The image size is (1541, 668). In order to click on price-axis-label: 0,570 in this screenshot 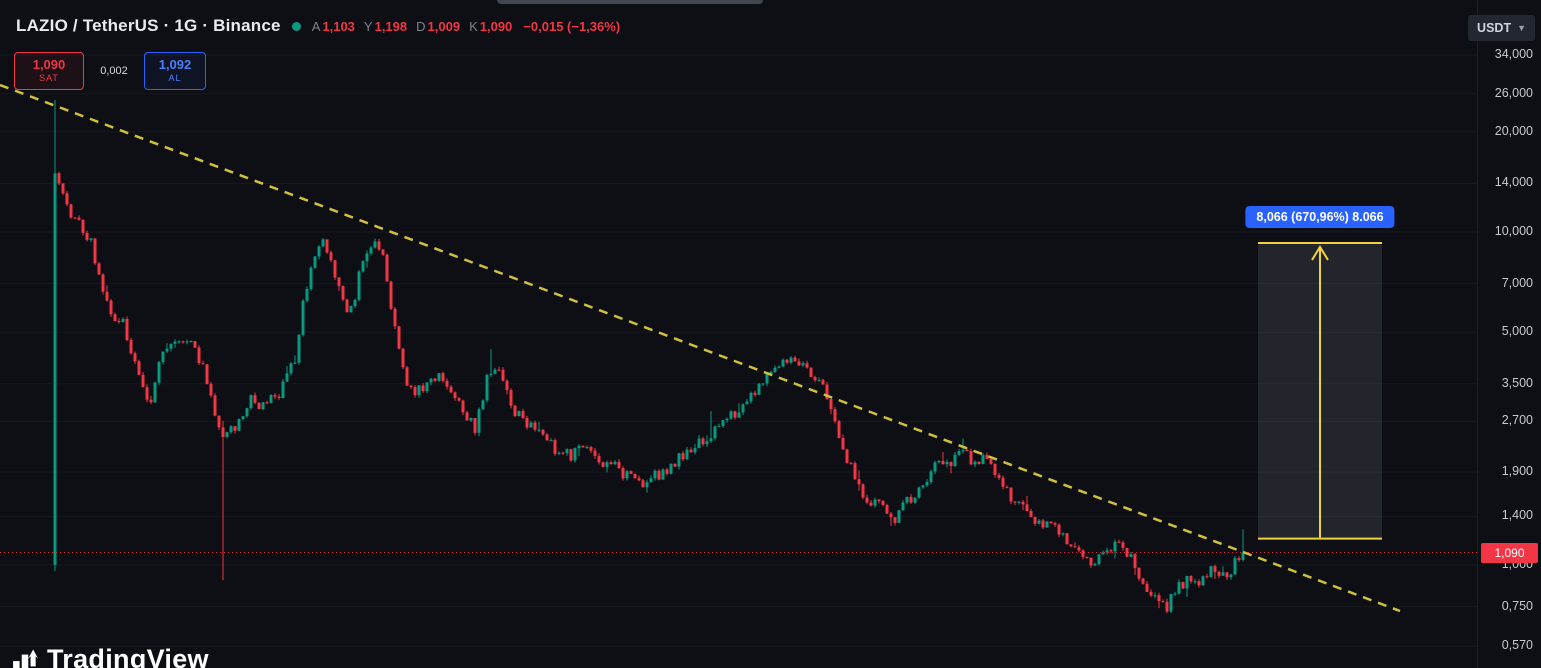, I will do `click(1517, 645)`.